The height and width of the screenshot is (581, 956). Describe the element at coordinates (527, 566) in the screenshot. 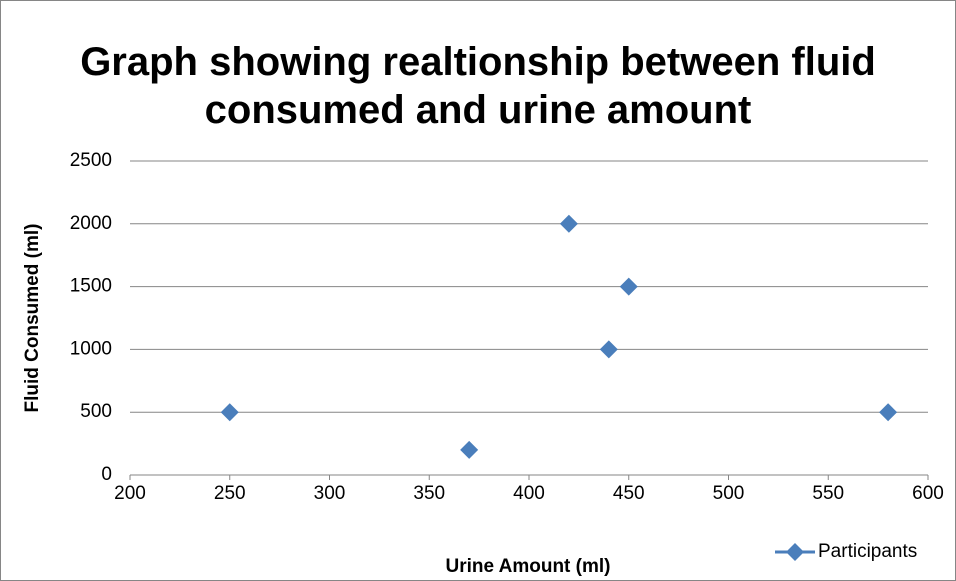

I see `x-axis-label: Urine Amount (ml)` at that location.